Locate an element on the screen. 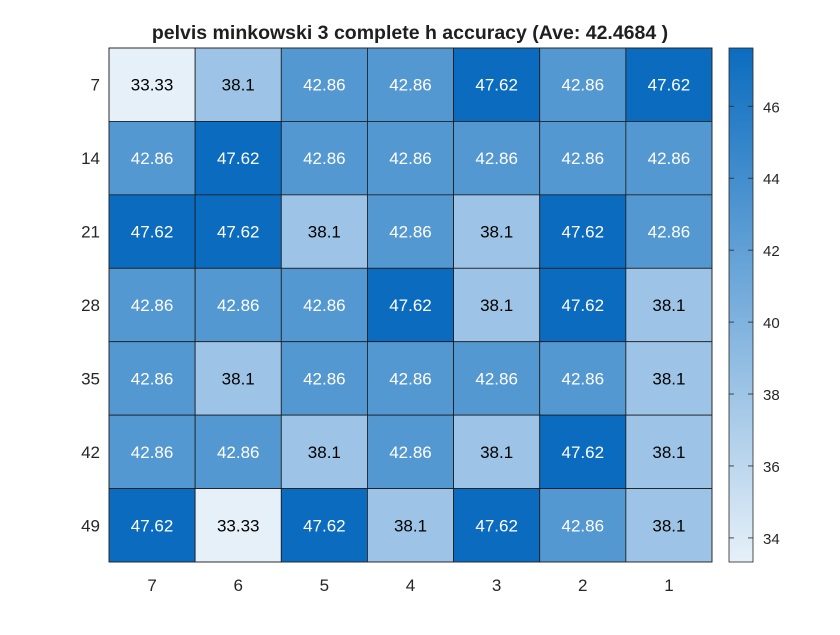 This screenshot has height=635, width=840. y-tick-label: 7 is located at coordinates (95, 85).